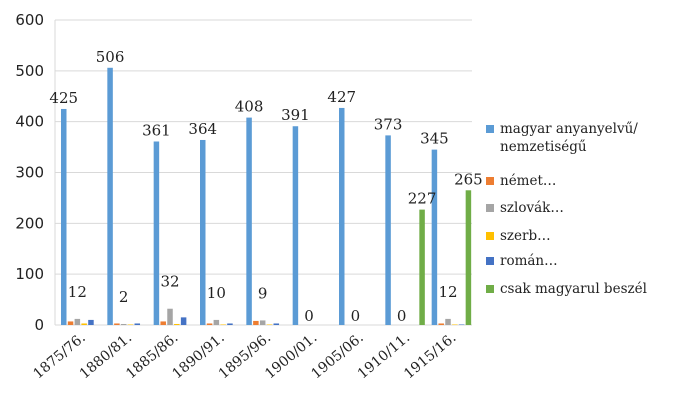 This screenshot has height=398, width=679. Describe the element at coordinates (29, 122) in the screenshot. I see `y-tick-label: 400` at that location.